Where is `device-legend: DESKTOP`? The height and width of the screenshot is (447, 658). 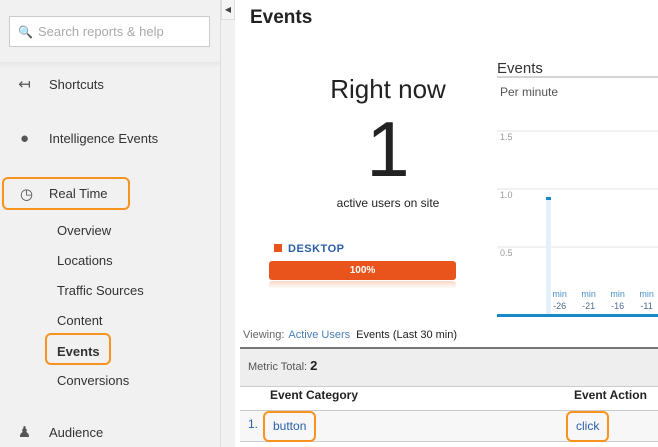 device-legend: DESKTOP is located at coordinates (309, 249).